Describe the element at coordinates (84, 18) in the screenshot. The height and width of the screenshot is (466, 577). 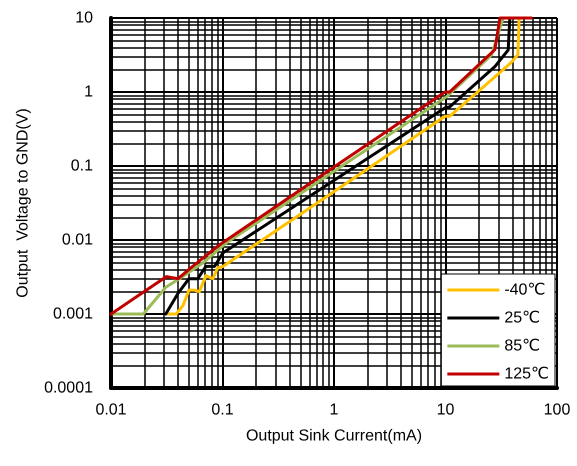
I see `y-tick-label: 10` at that location.